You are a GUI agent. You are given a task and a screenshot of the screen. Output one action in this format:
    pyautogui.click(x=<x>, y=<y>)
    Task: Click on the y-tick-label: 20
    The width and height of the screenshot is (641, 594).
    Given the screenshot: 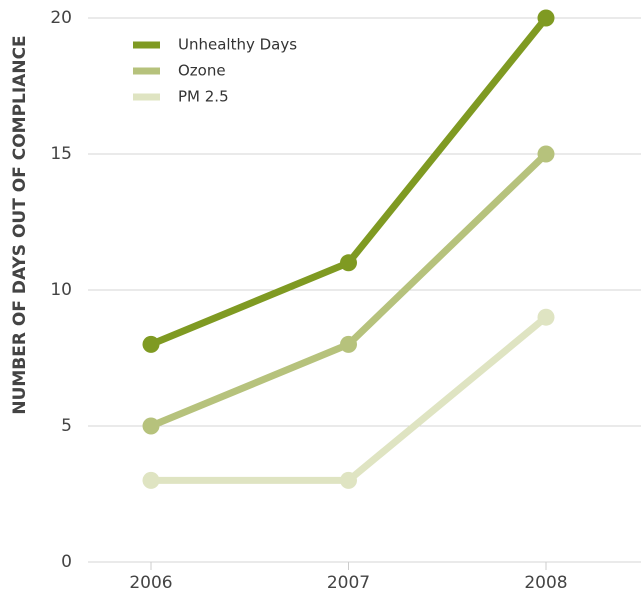 What is the action you would take?
    pyautogui.click(x=61, y=18)
    